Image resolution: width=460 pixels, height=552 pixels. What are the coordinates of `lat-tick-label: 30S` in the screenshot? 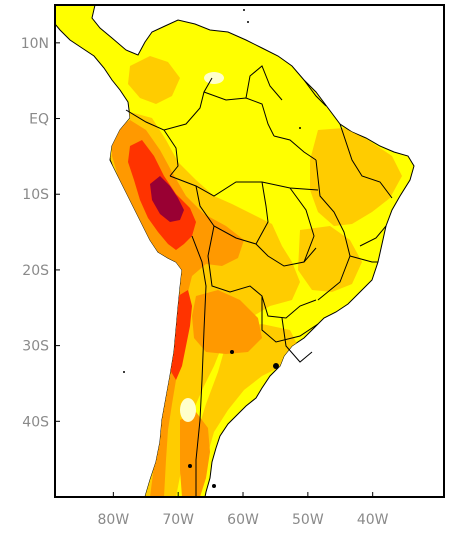 It's located at (35, 347).